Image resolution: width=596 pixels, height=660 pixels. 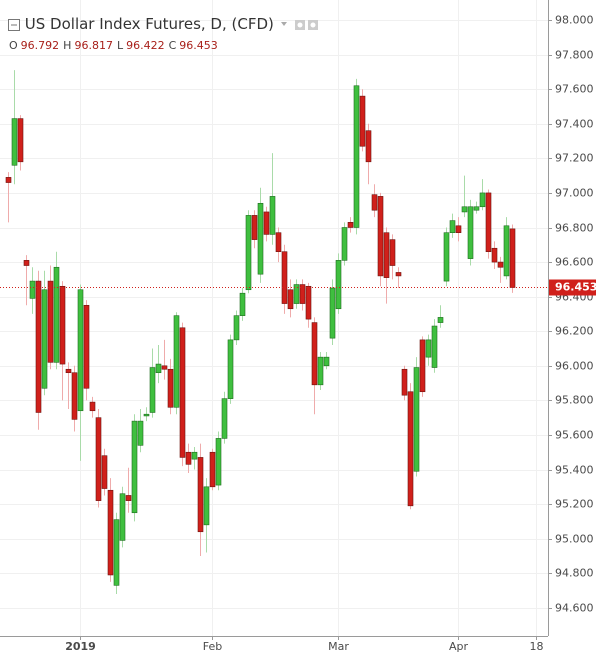 What do you see at coordinates (537, 646) in the screenshot?
I see `x-tick-label: 18` at bounding box center [537, 646].